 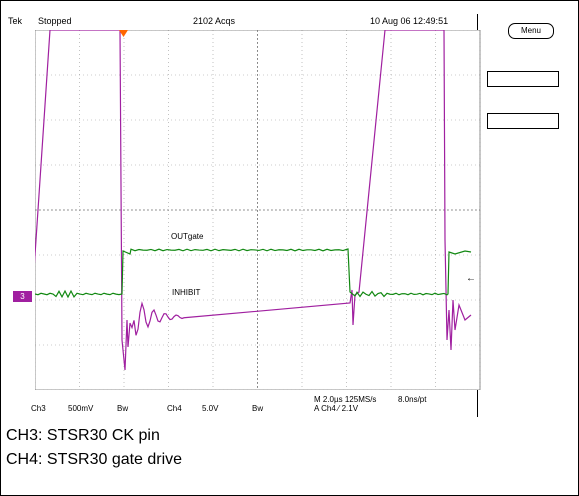 I want to click on ch4-ground-arrow: ←, so click(x=471, y=278).